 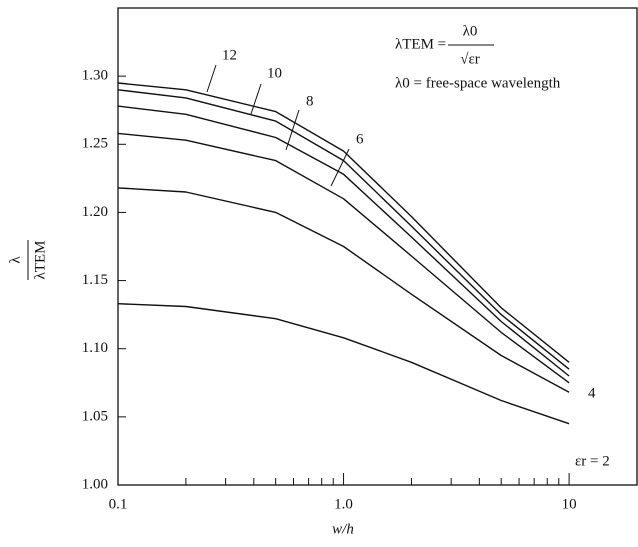 I want to click on y-label-top: λ, so click(x=15, y=260).